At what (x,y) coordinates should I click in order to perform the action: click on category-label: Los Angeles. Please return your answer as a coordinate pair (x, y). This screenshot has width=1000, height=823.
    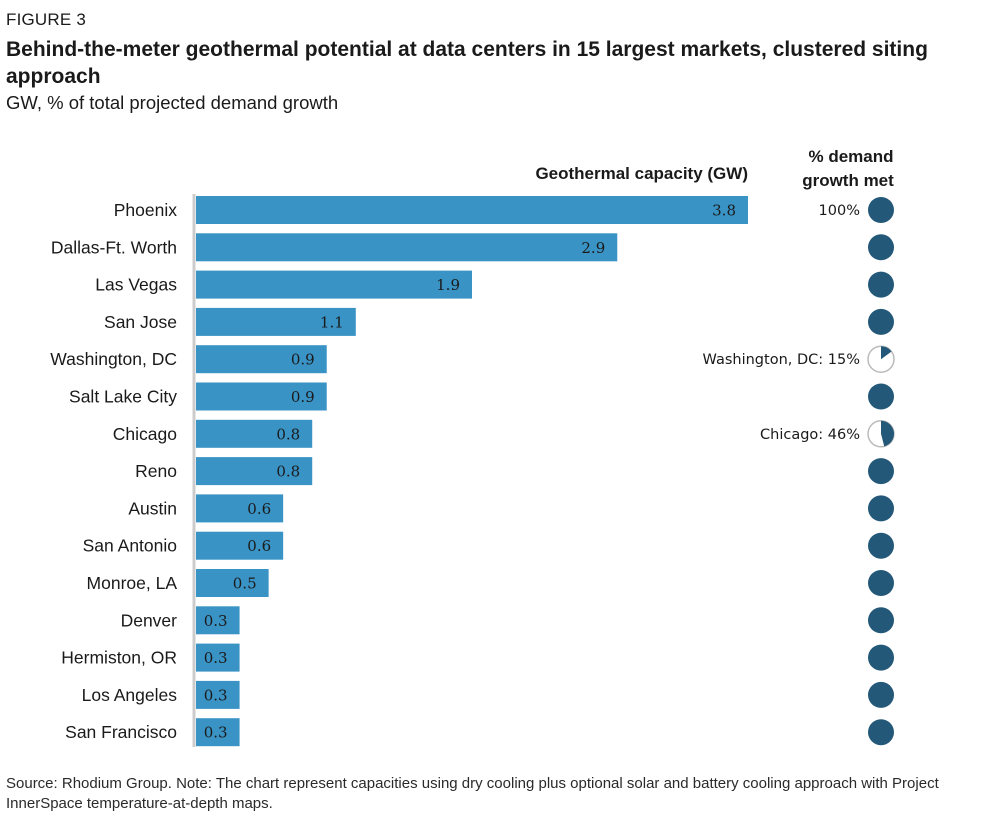
    Looking at the image, I should click on (130, 695).